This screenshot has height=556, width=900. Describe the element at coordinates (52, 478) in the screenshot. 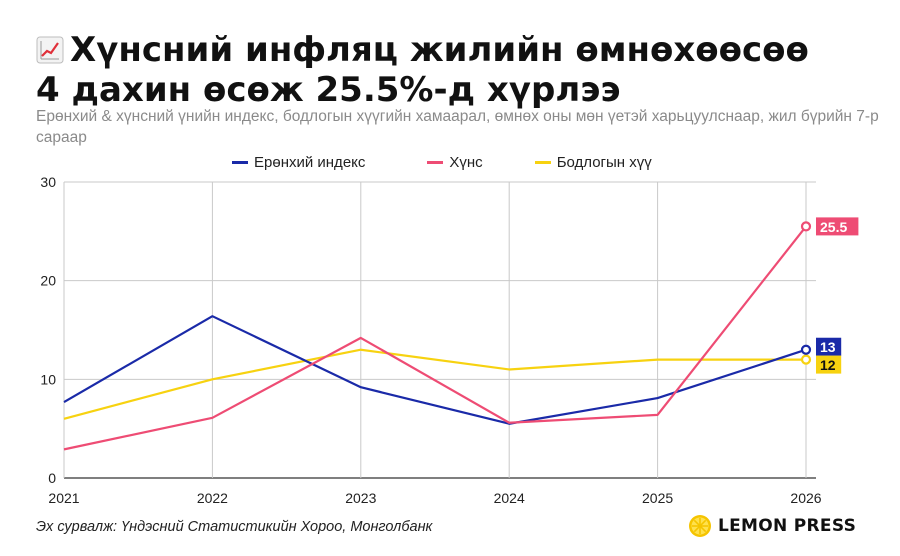

I see `y-tick-label: 0` at that location.